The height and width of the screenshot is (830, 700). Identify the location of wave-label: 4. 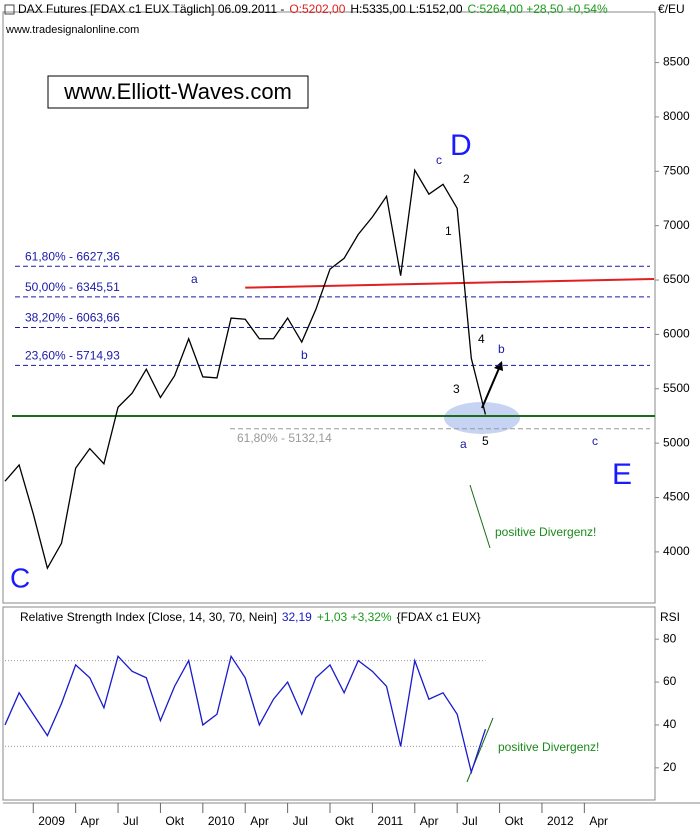
(481, 339).